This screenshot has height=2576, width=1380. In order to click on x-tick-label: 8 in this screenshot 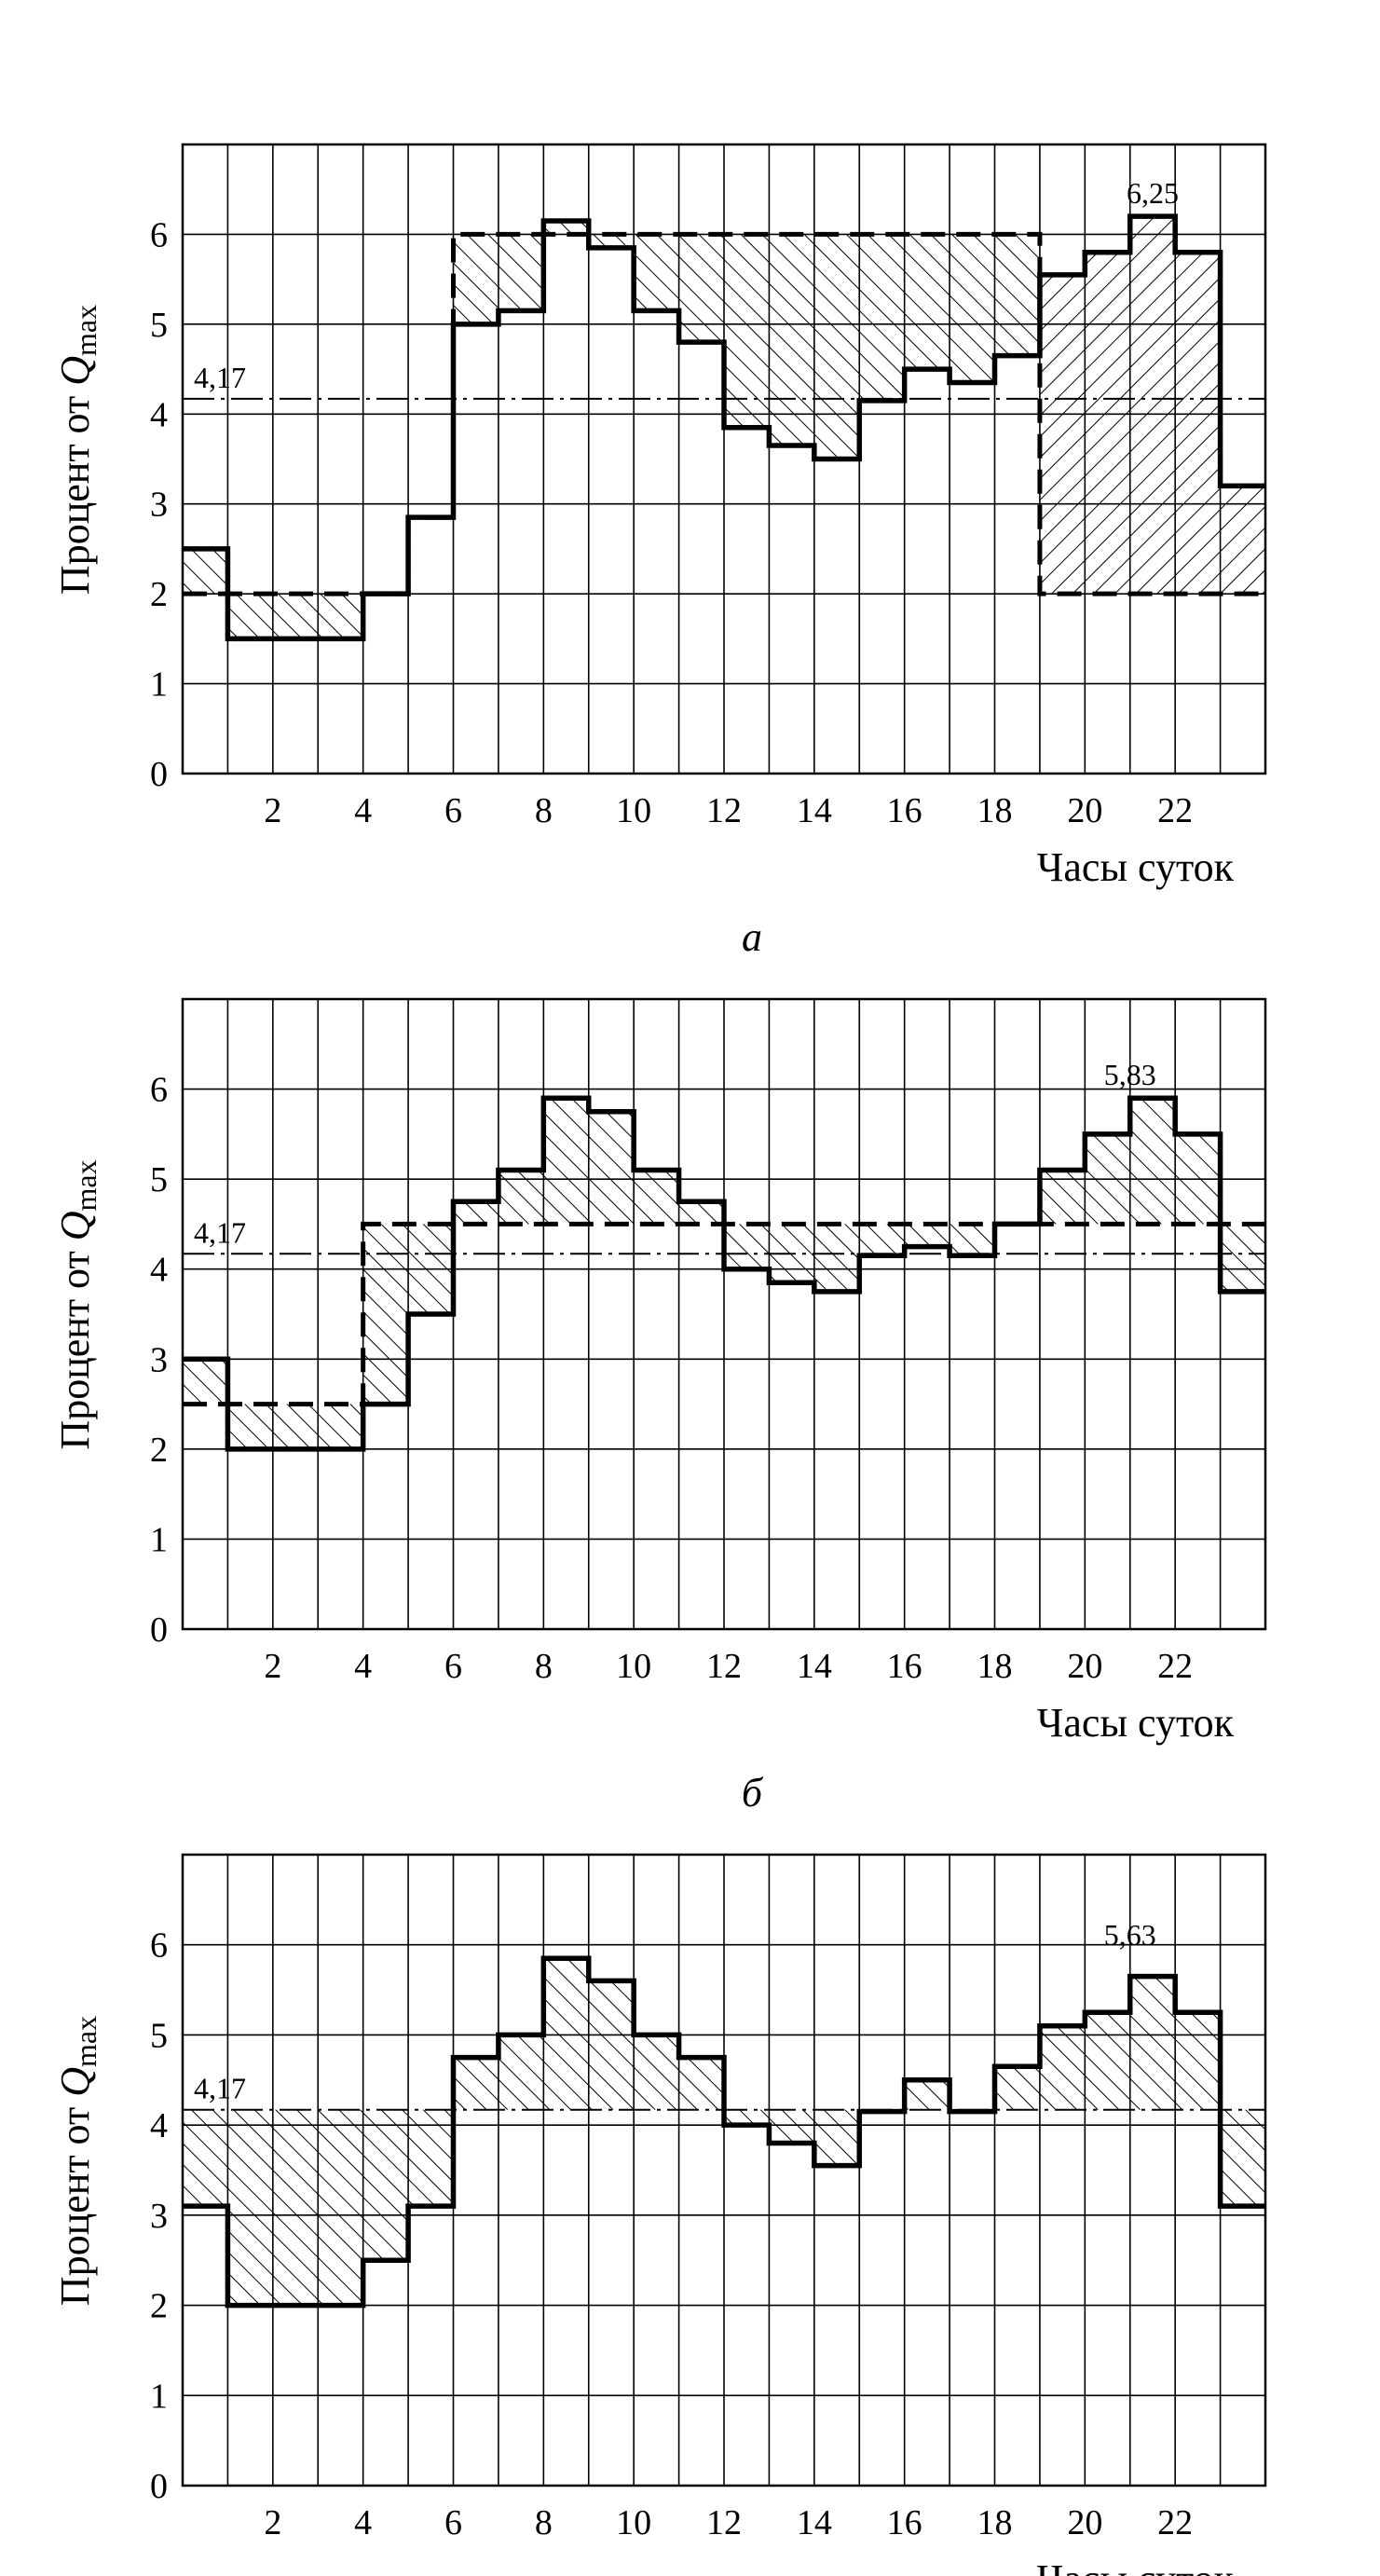, I will do `click(544, 810)`.